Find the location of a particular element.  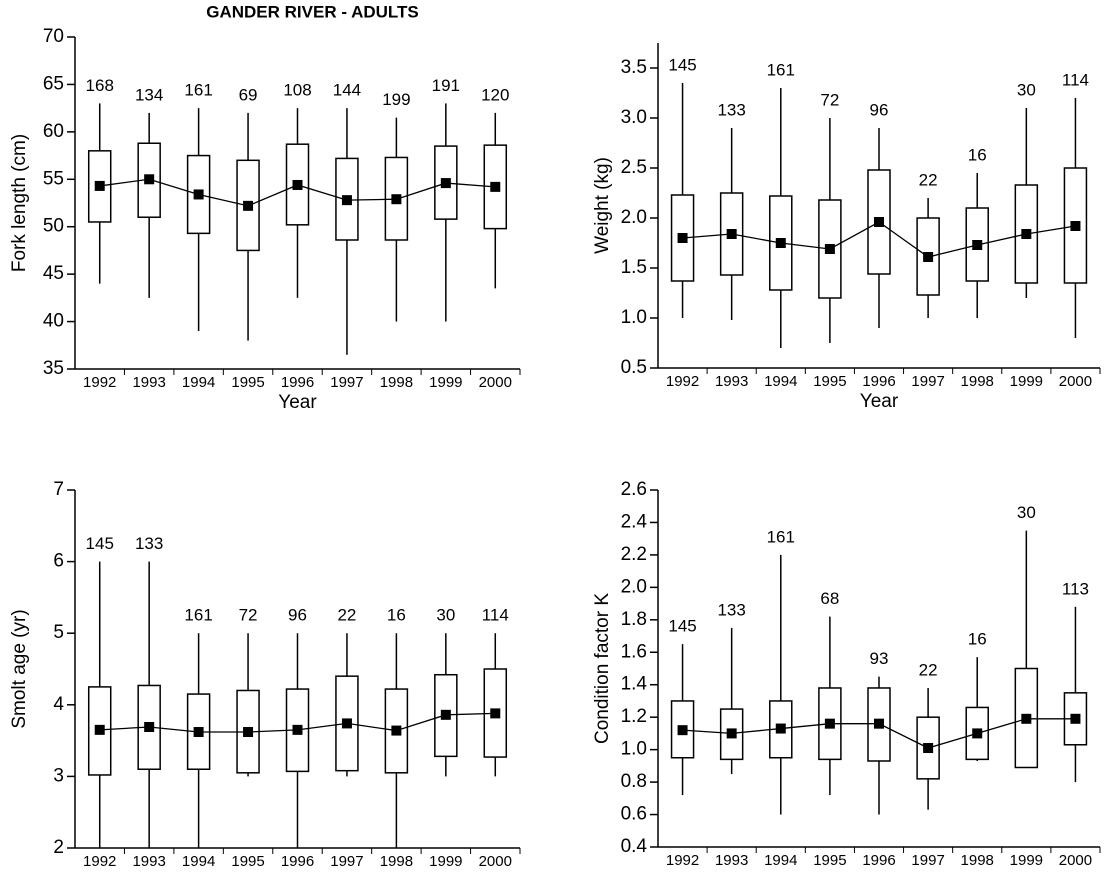

y-tick-label: 1.0 is located at coordinates (634, 317).